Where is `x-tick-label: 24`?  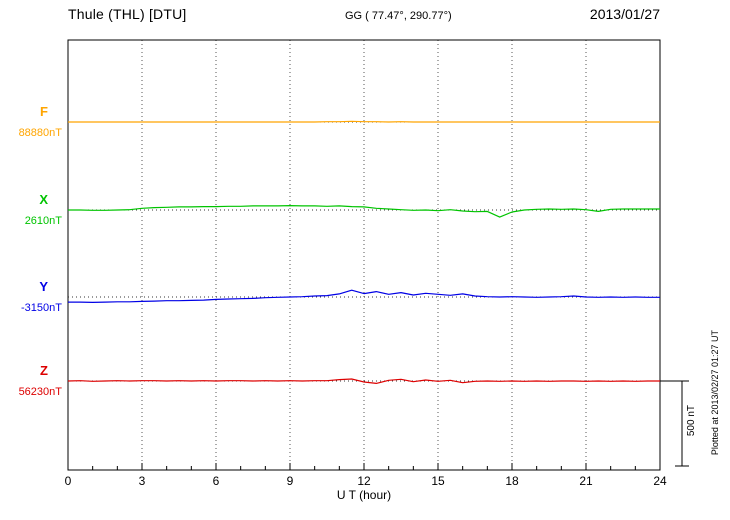
x-tick-label: 24 is located at coordinates (660, 481).